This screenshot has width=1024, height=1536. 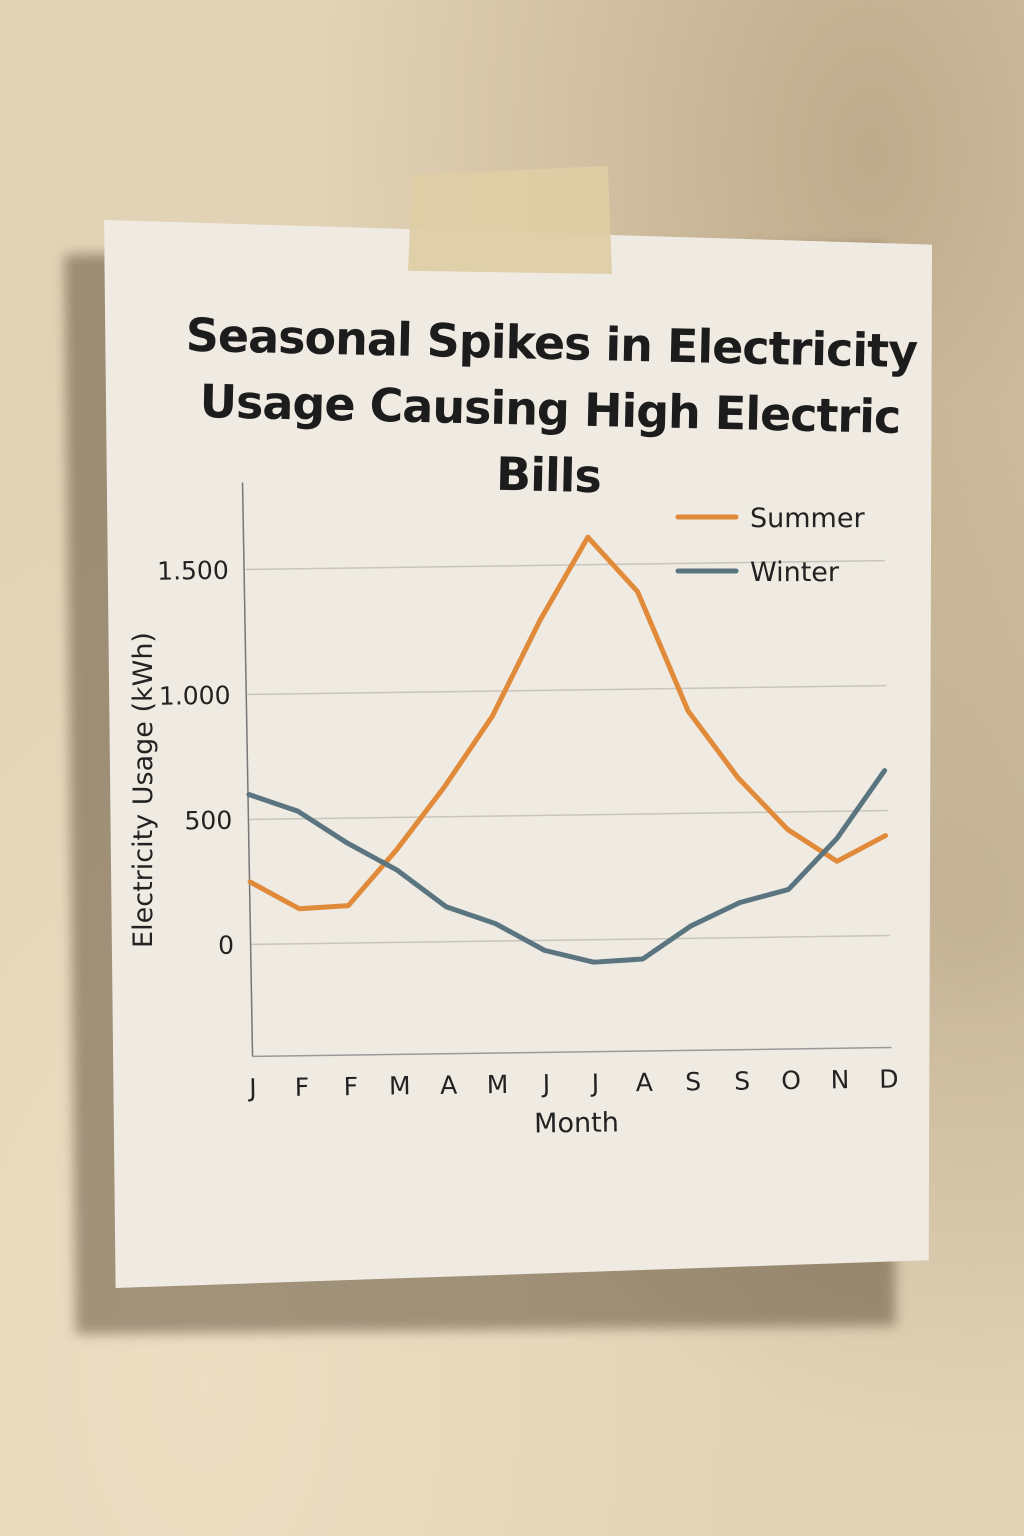 What do you see at coordinates (567, 866) in the screenshot?
I see `series-line-winter` at bounding box center [567, 866].